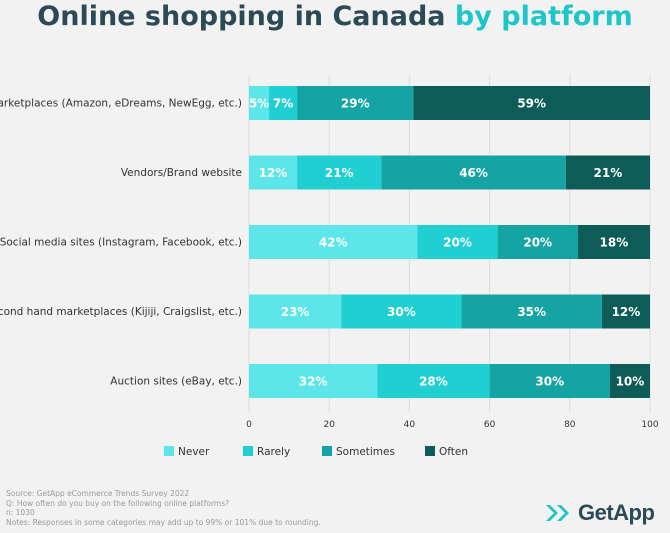 The width and height of the screenshot is (670, 533). Describe the element at coordinates (194, 452) in the screenshot. I see `legend-label-never: Never` at that location.